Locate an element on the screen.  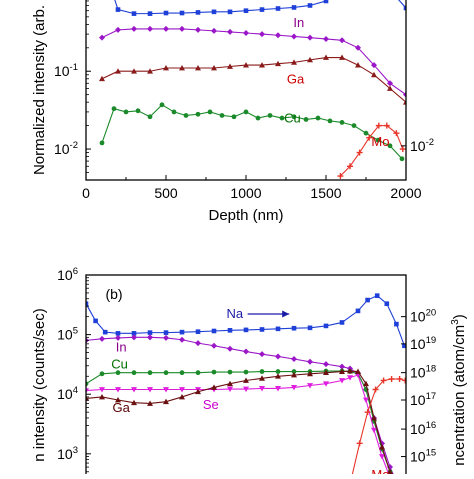
y-tick-label-0-0: 100 is located at coordinates (67, 0).